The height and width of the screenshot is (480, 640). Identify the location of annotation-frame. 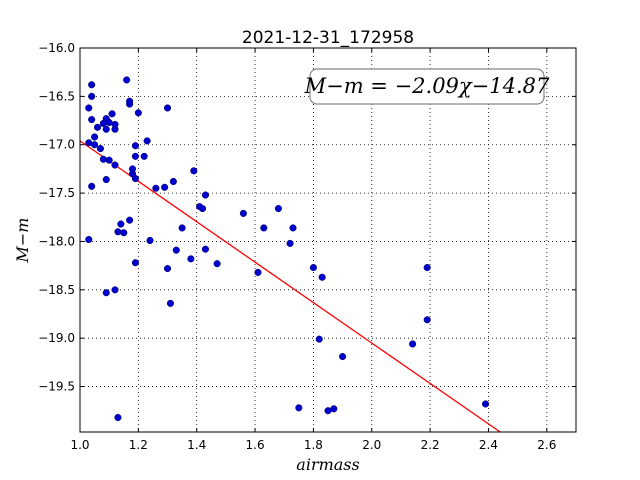
(427, 86).